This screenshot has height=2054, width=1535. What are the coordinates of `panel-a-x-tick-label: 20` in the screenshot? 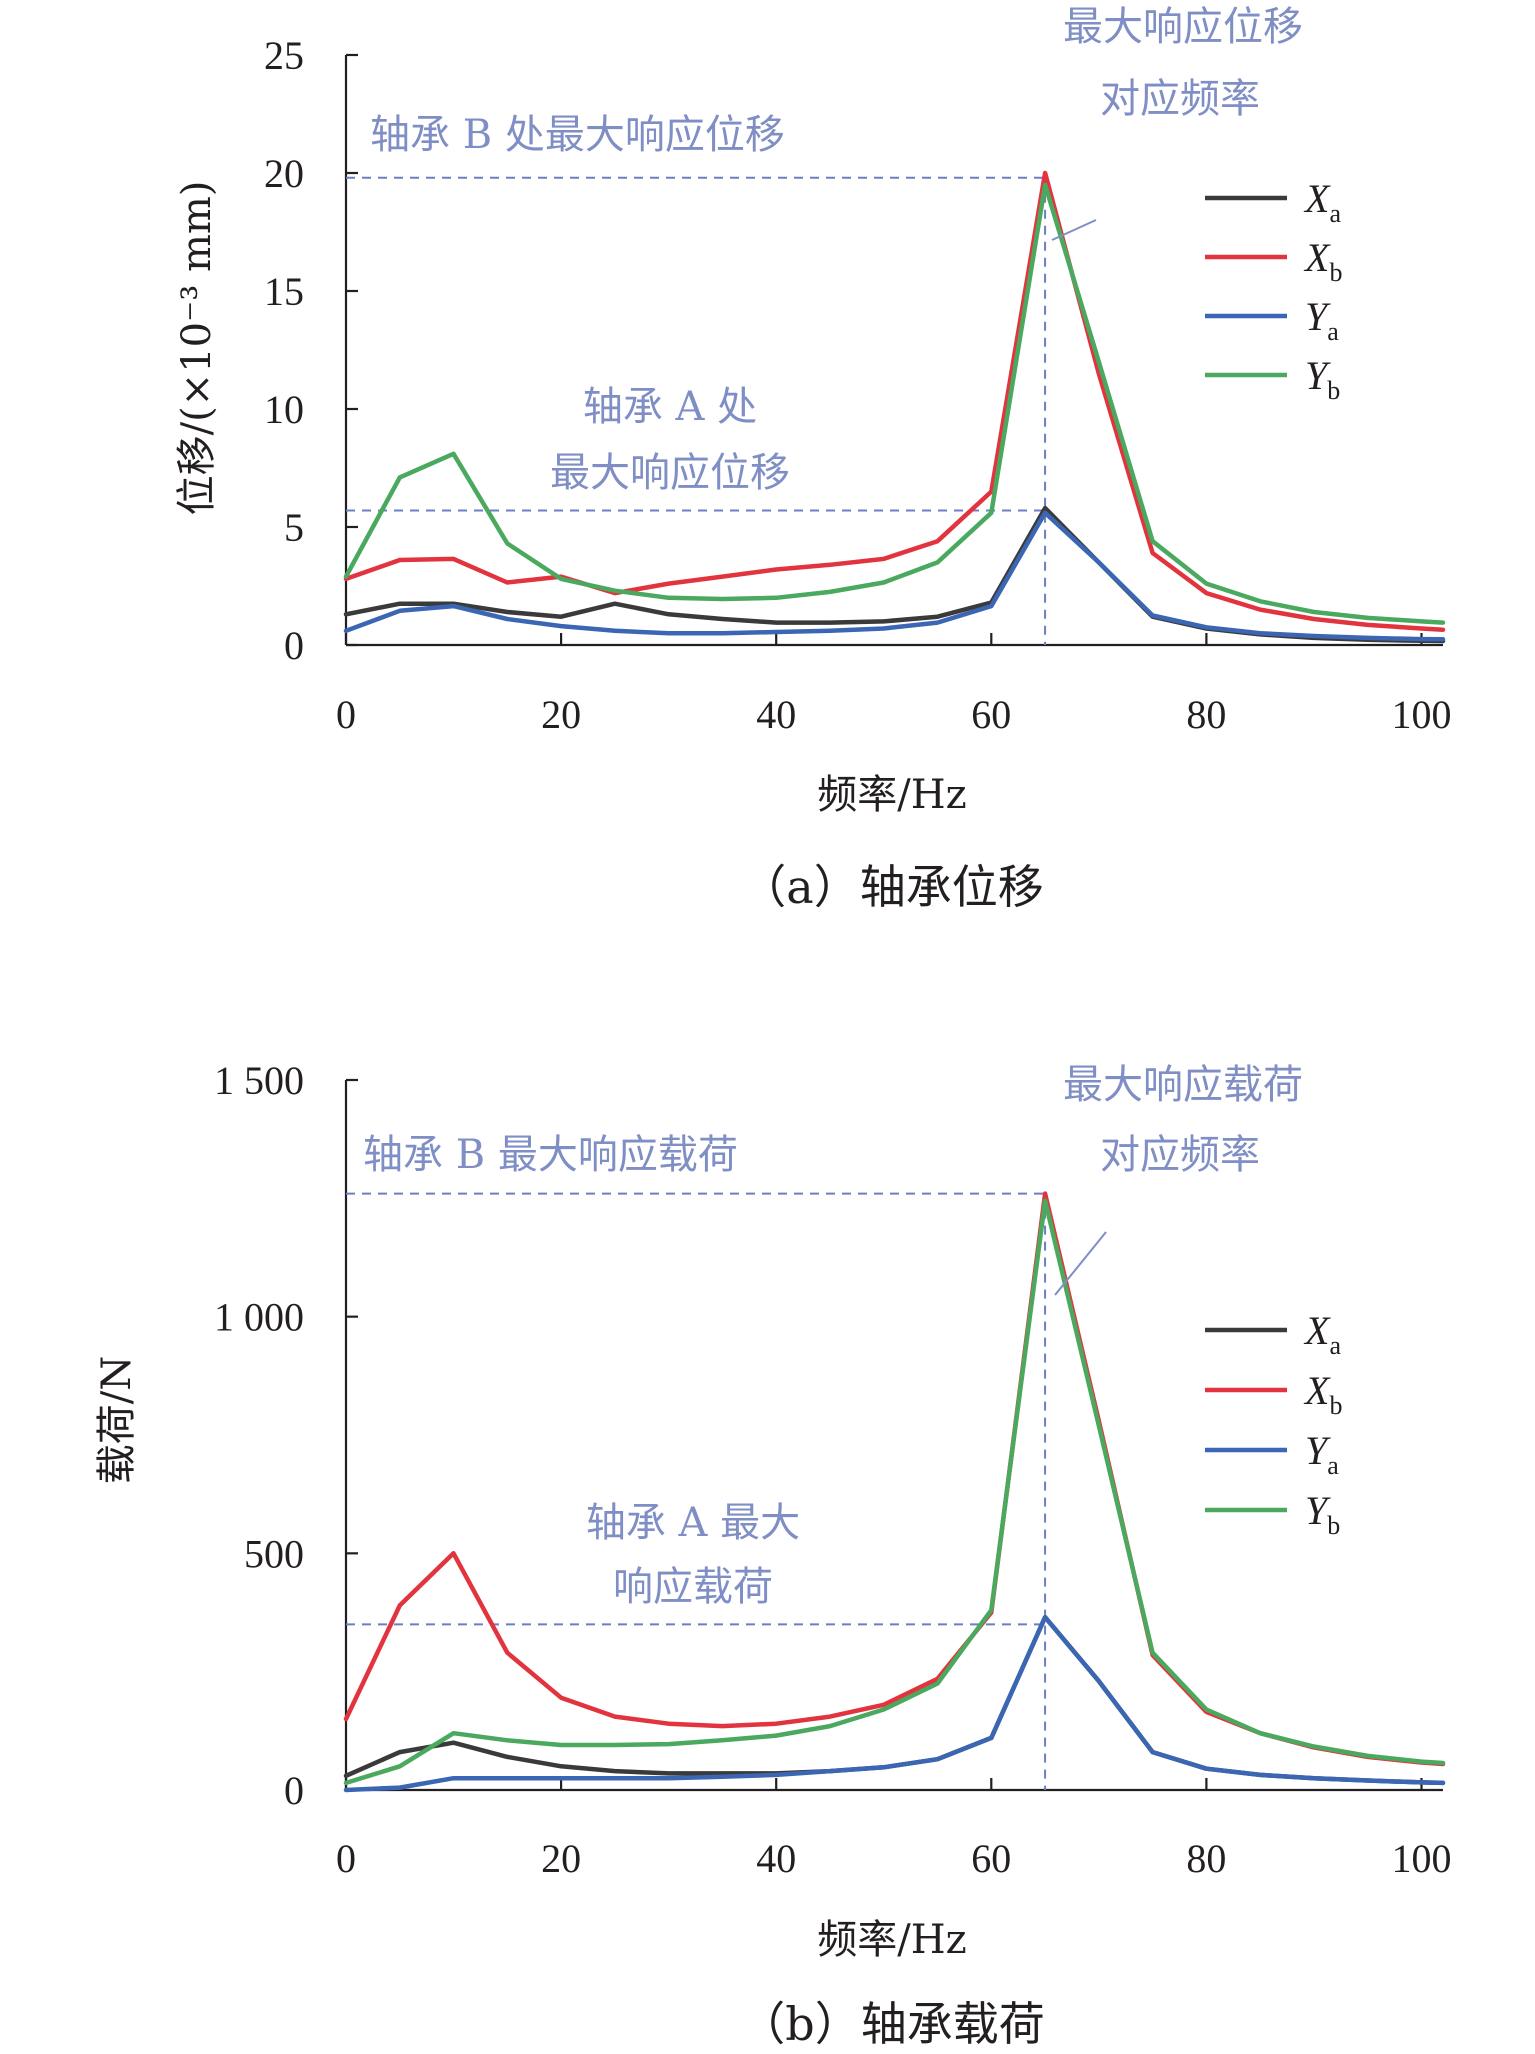 It's located at (561, 714).